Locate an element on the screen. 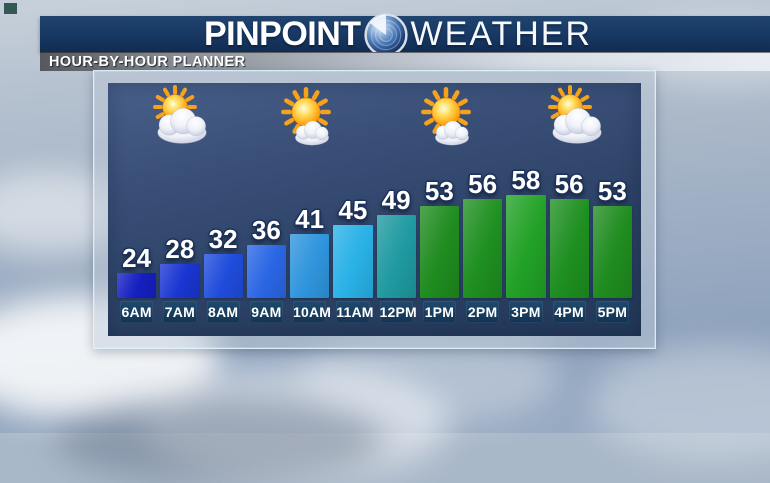 This screenshot has height=483, width=770. bar-column: 53 5PM is located at coordinates (612, 249).